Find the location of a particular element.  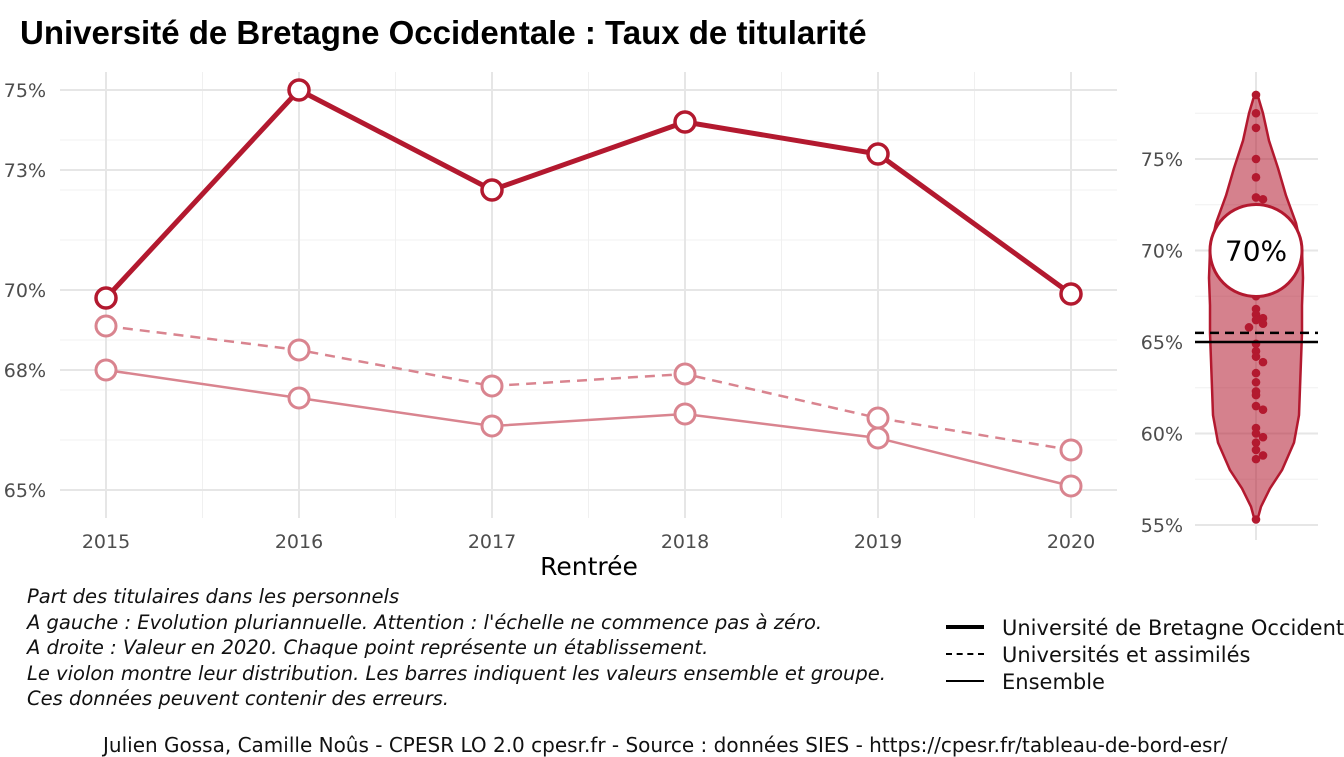

x-tick-label: 2019 is located at coordinates (878, 542).